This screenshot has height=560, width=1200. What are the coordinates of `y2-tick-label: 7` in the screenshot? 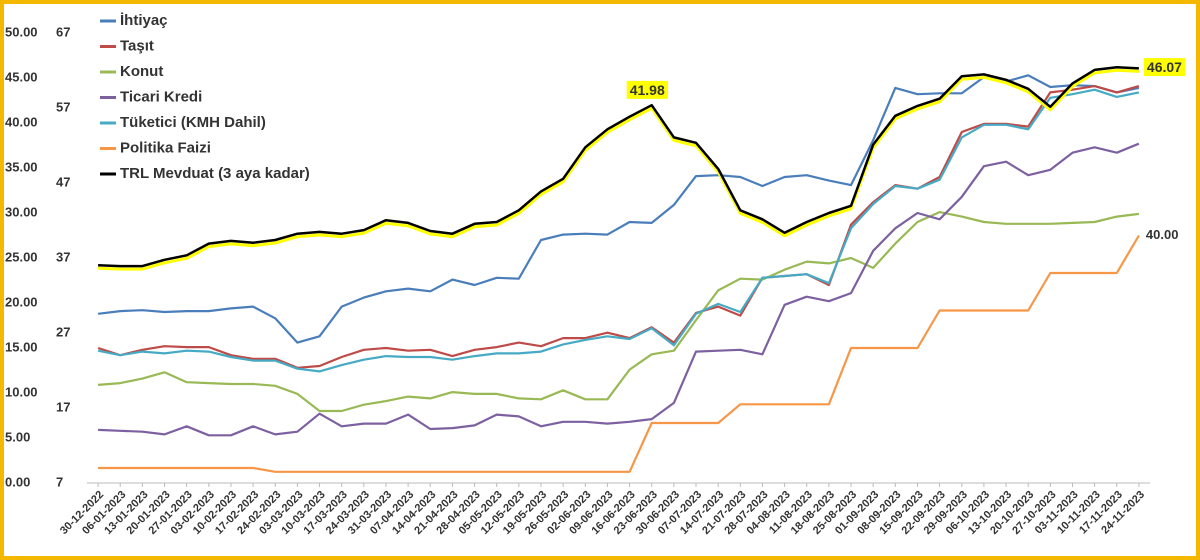 It's located at (59, 481).